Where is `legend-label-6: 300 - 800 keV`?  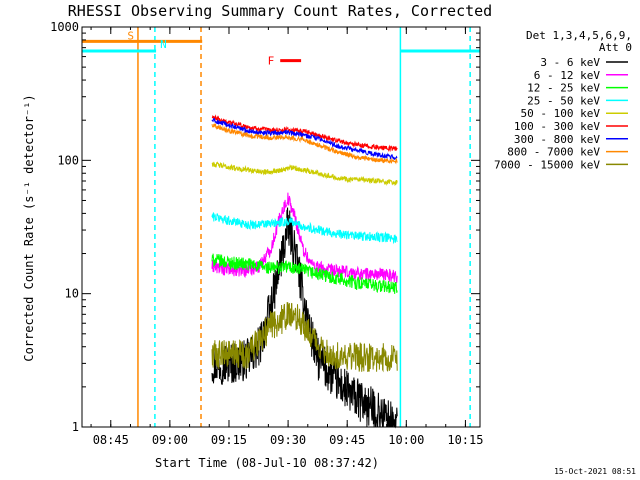
legend-label-6: 300 - 800 keV is located at coordinates (557, 139).